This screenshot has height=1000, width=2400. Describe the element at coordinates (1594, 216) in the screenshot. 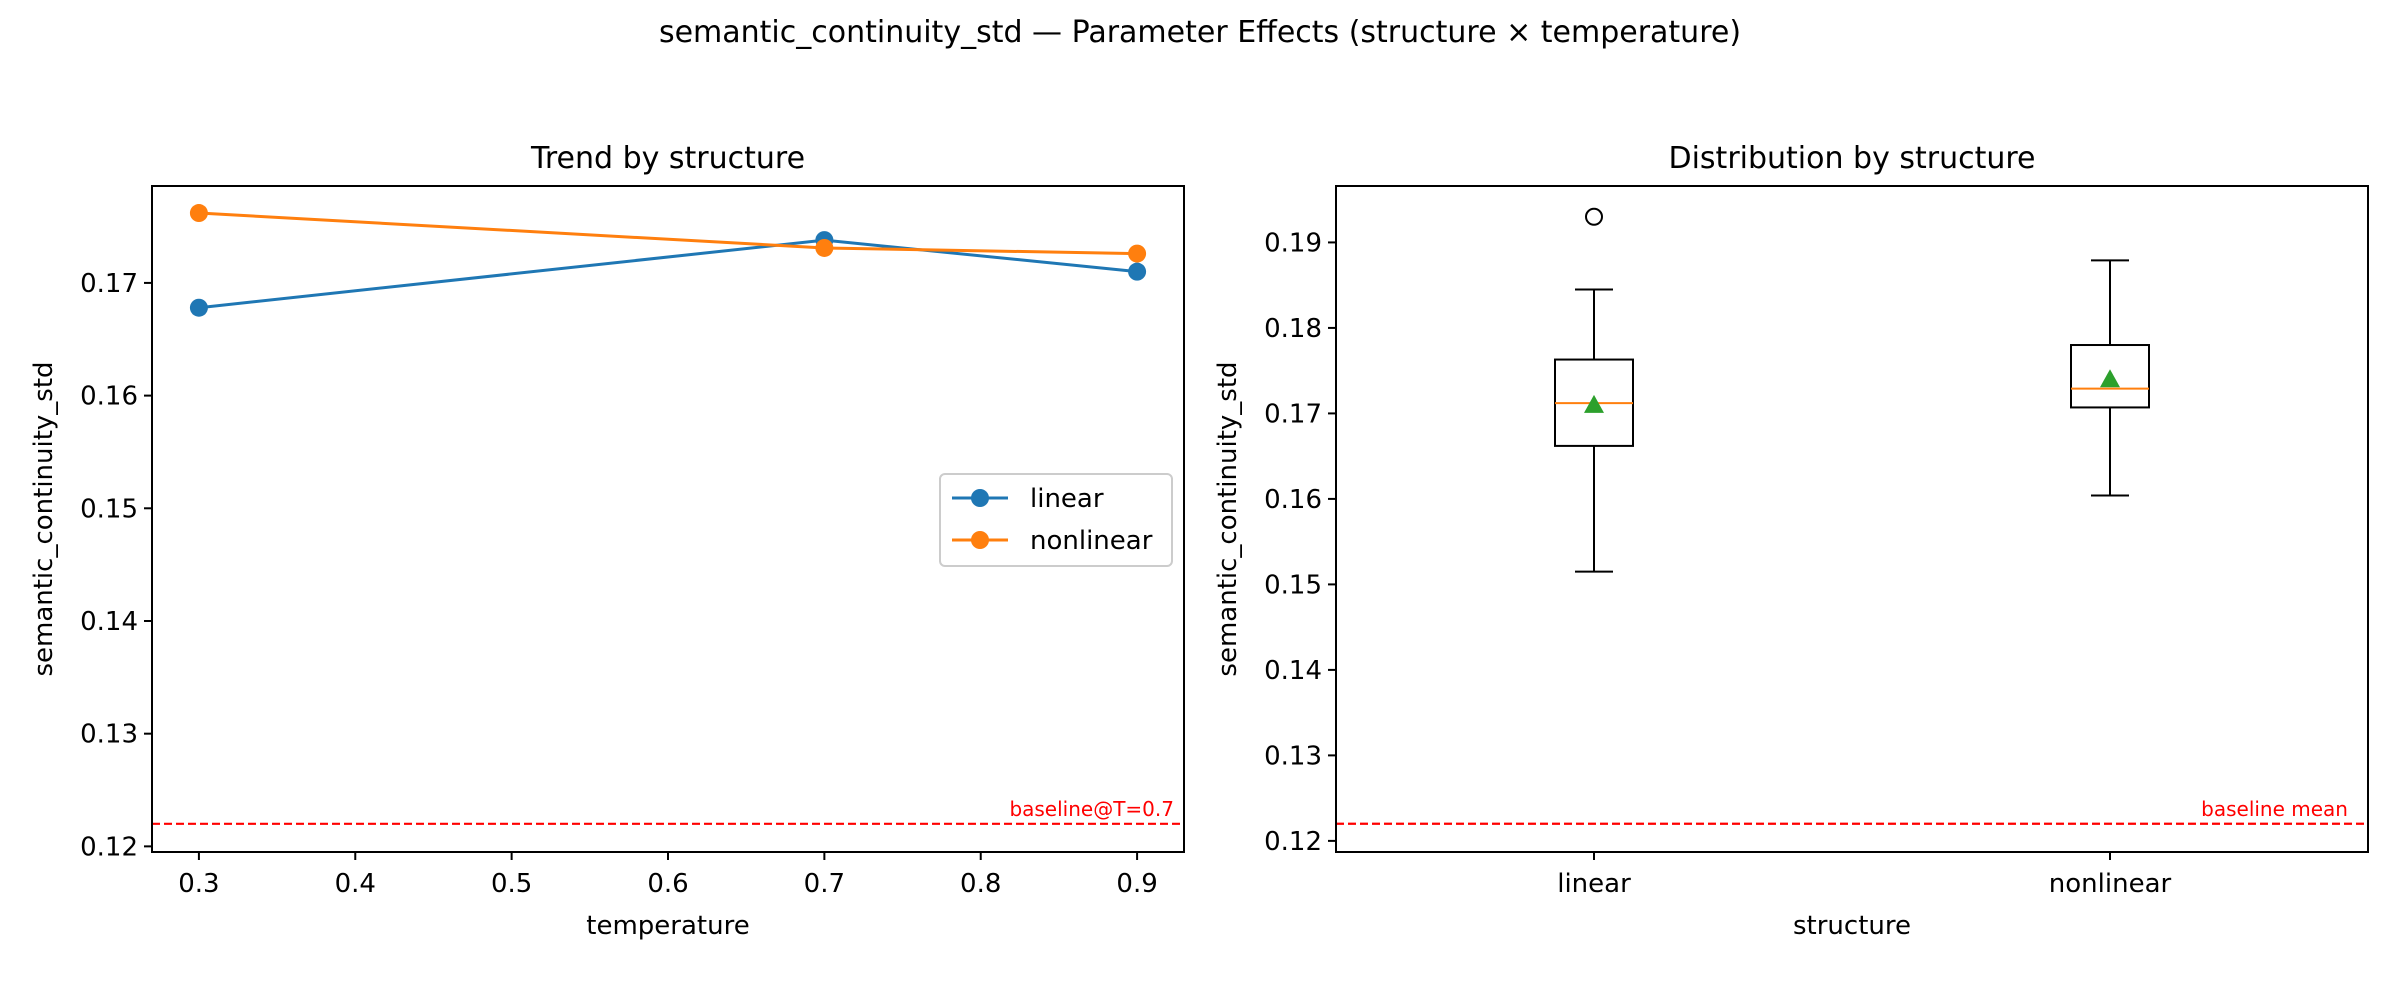

I see `outlier-linear` at that location.